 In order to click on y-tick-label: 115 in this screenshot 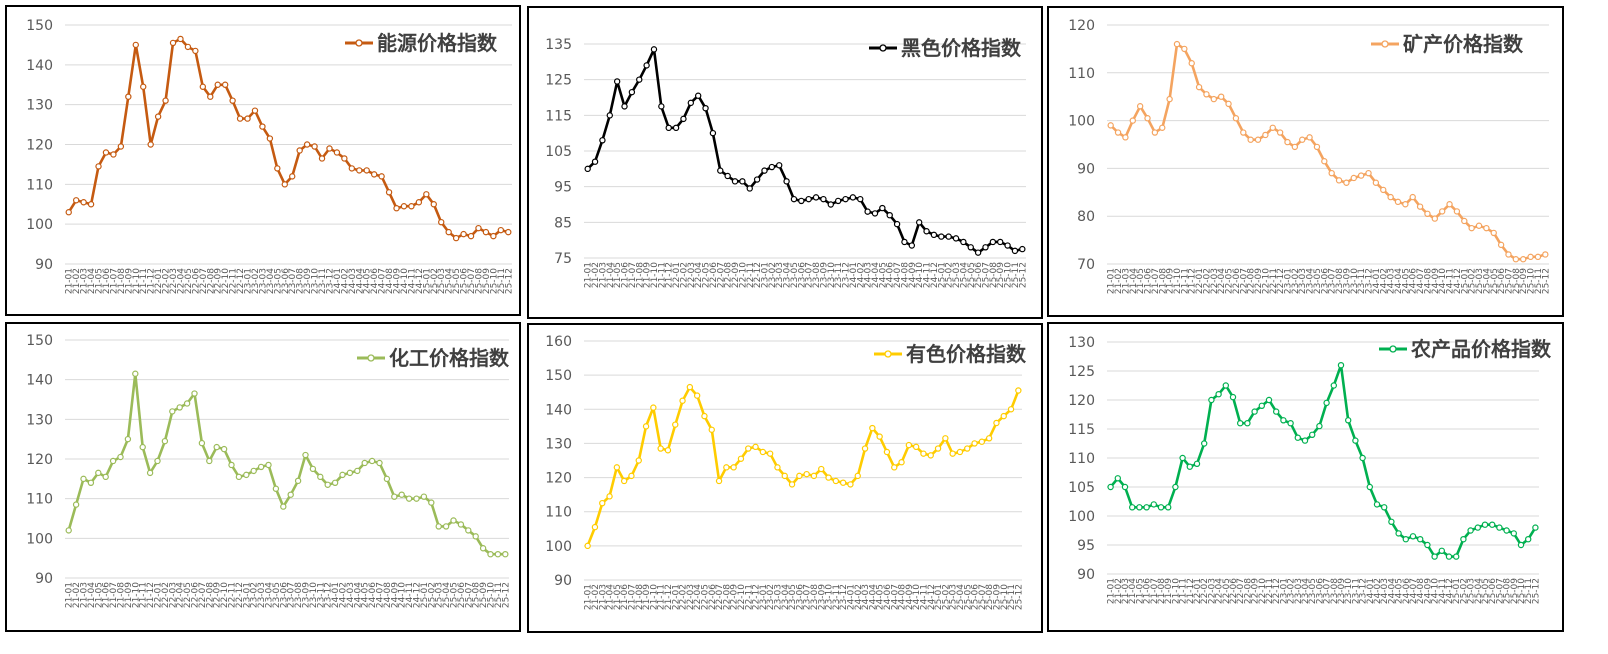, I will do `click(1081, 430)`.